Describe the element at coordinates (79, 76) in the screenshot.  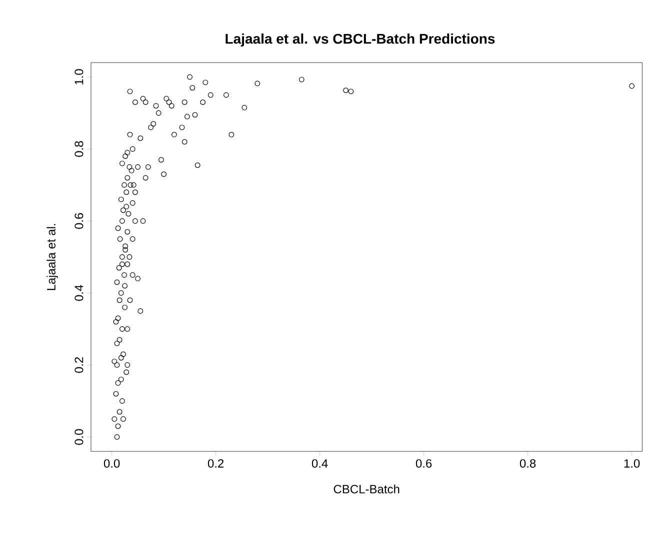
I see `y-tick-label: 1.0` at that location.